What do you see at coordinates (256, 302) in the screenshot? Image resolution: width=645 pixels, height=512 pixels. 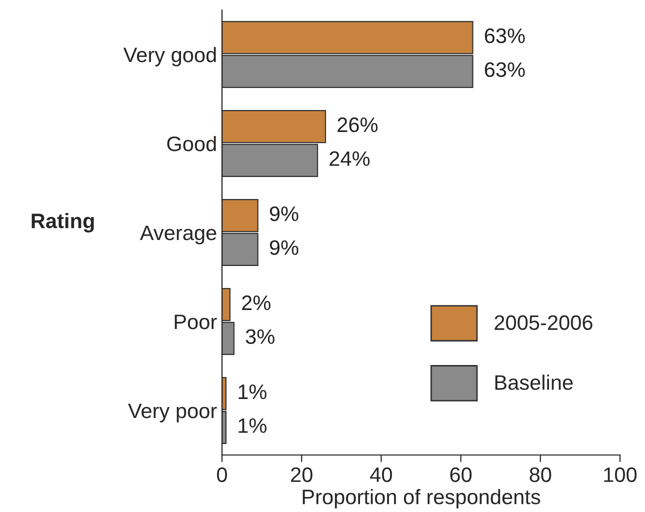 I see `data-label: 2%` at bounding box center [256, 302].